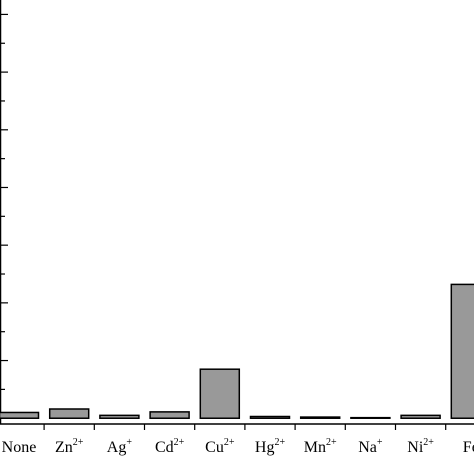 The width and height of the screenshot is (474, 474). I want to click on x-tick-label-hg: Hg2+, so click(270, 446).